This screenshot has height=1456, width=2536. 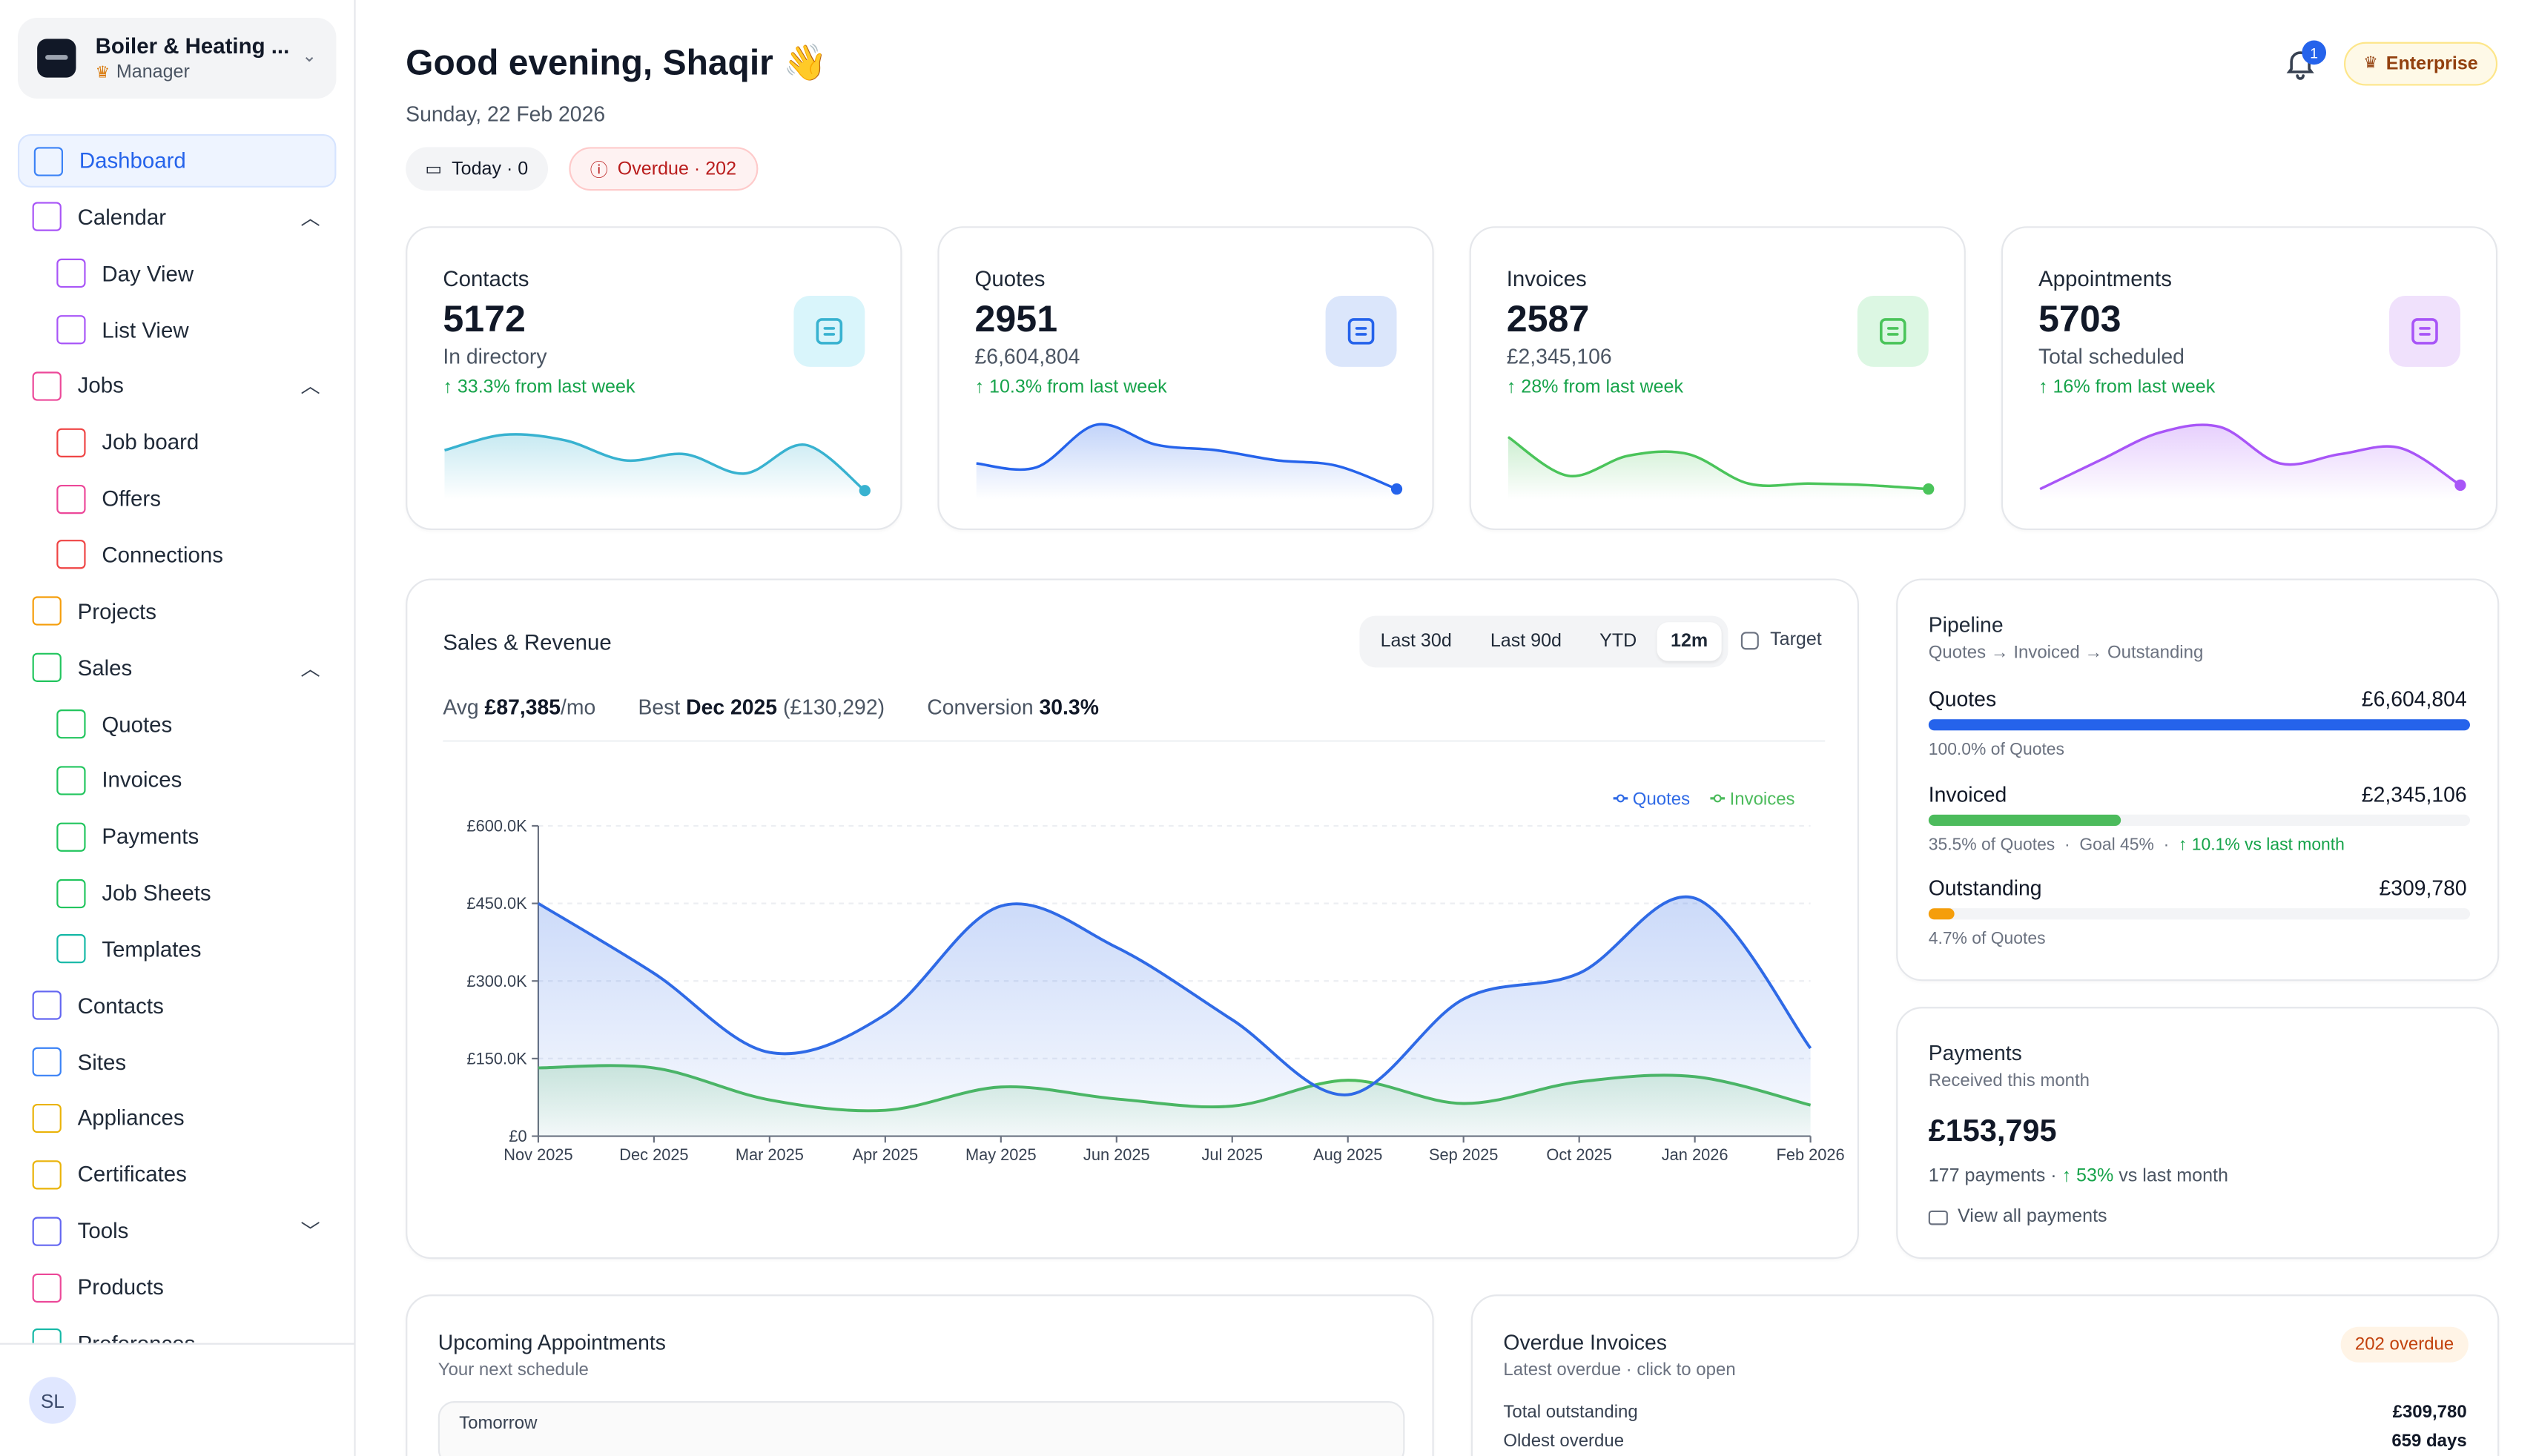 I want to click on sidebar-item-offers: Offers, so click(x=177, y=499).